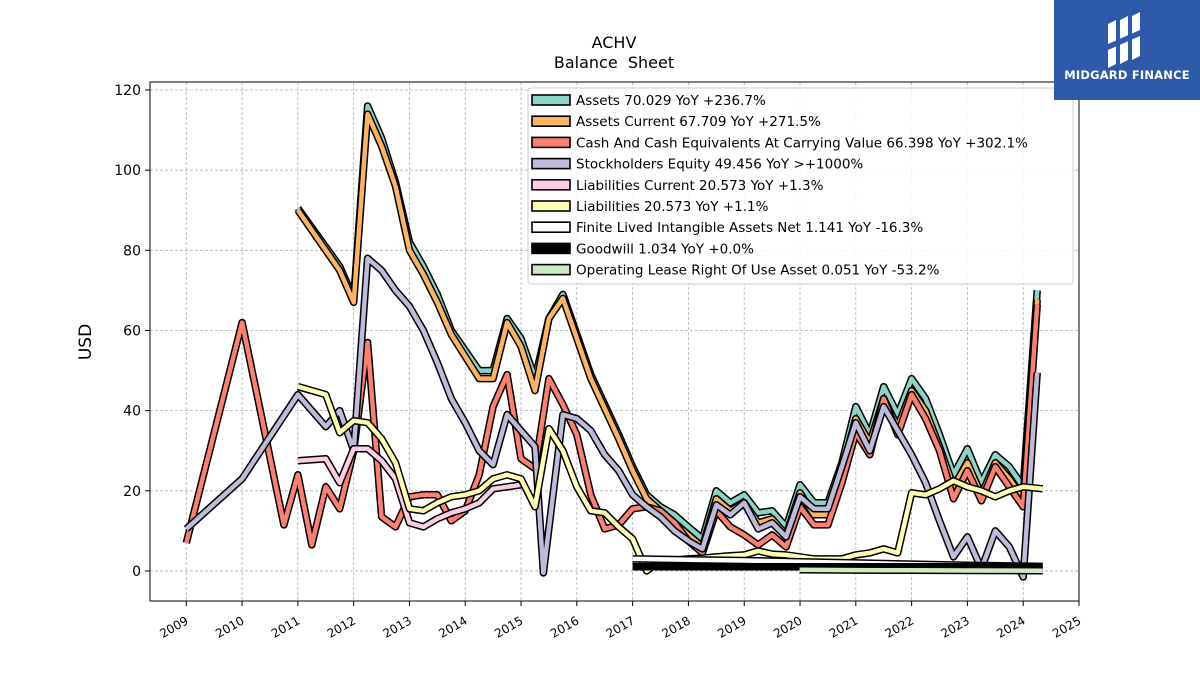 This screenshot has width=1200, height=675. I want to click on y-tick-label: 60, so click(132, 331).